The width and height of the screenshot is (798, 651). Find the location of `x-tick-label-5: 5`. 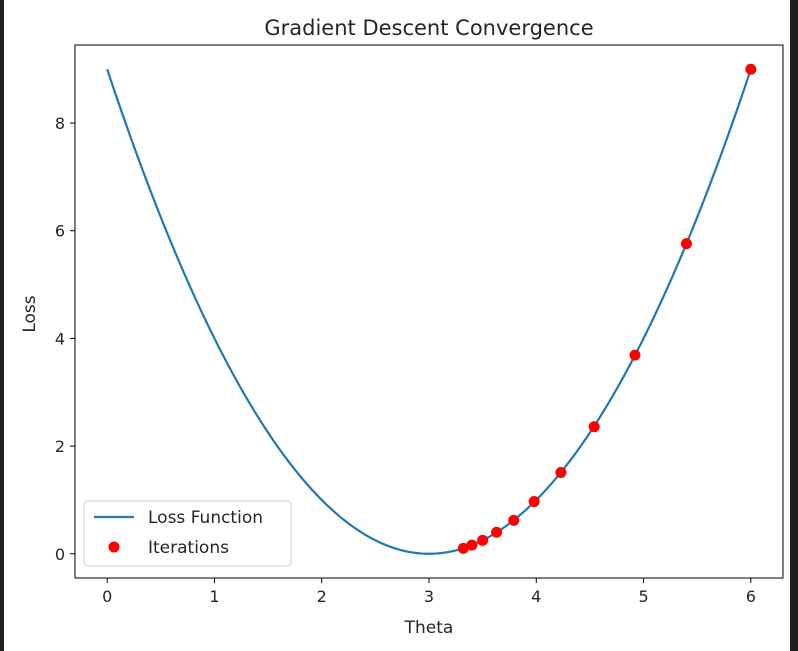

x-tick-label-5: 5 is located at coordinates (643, 596).